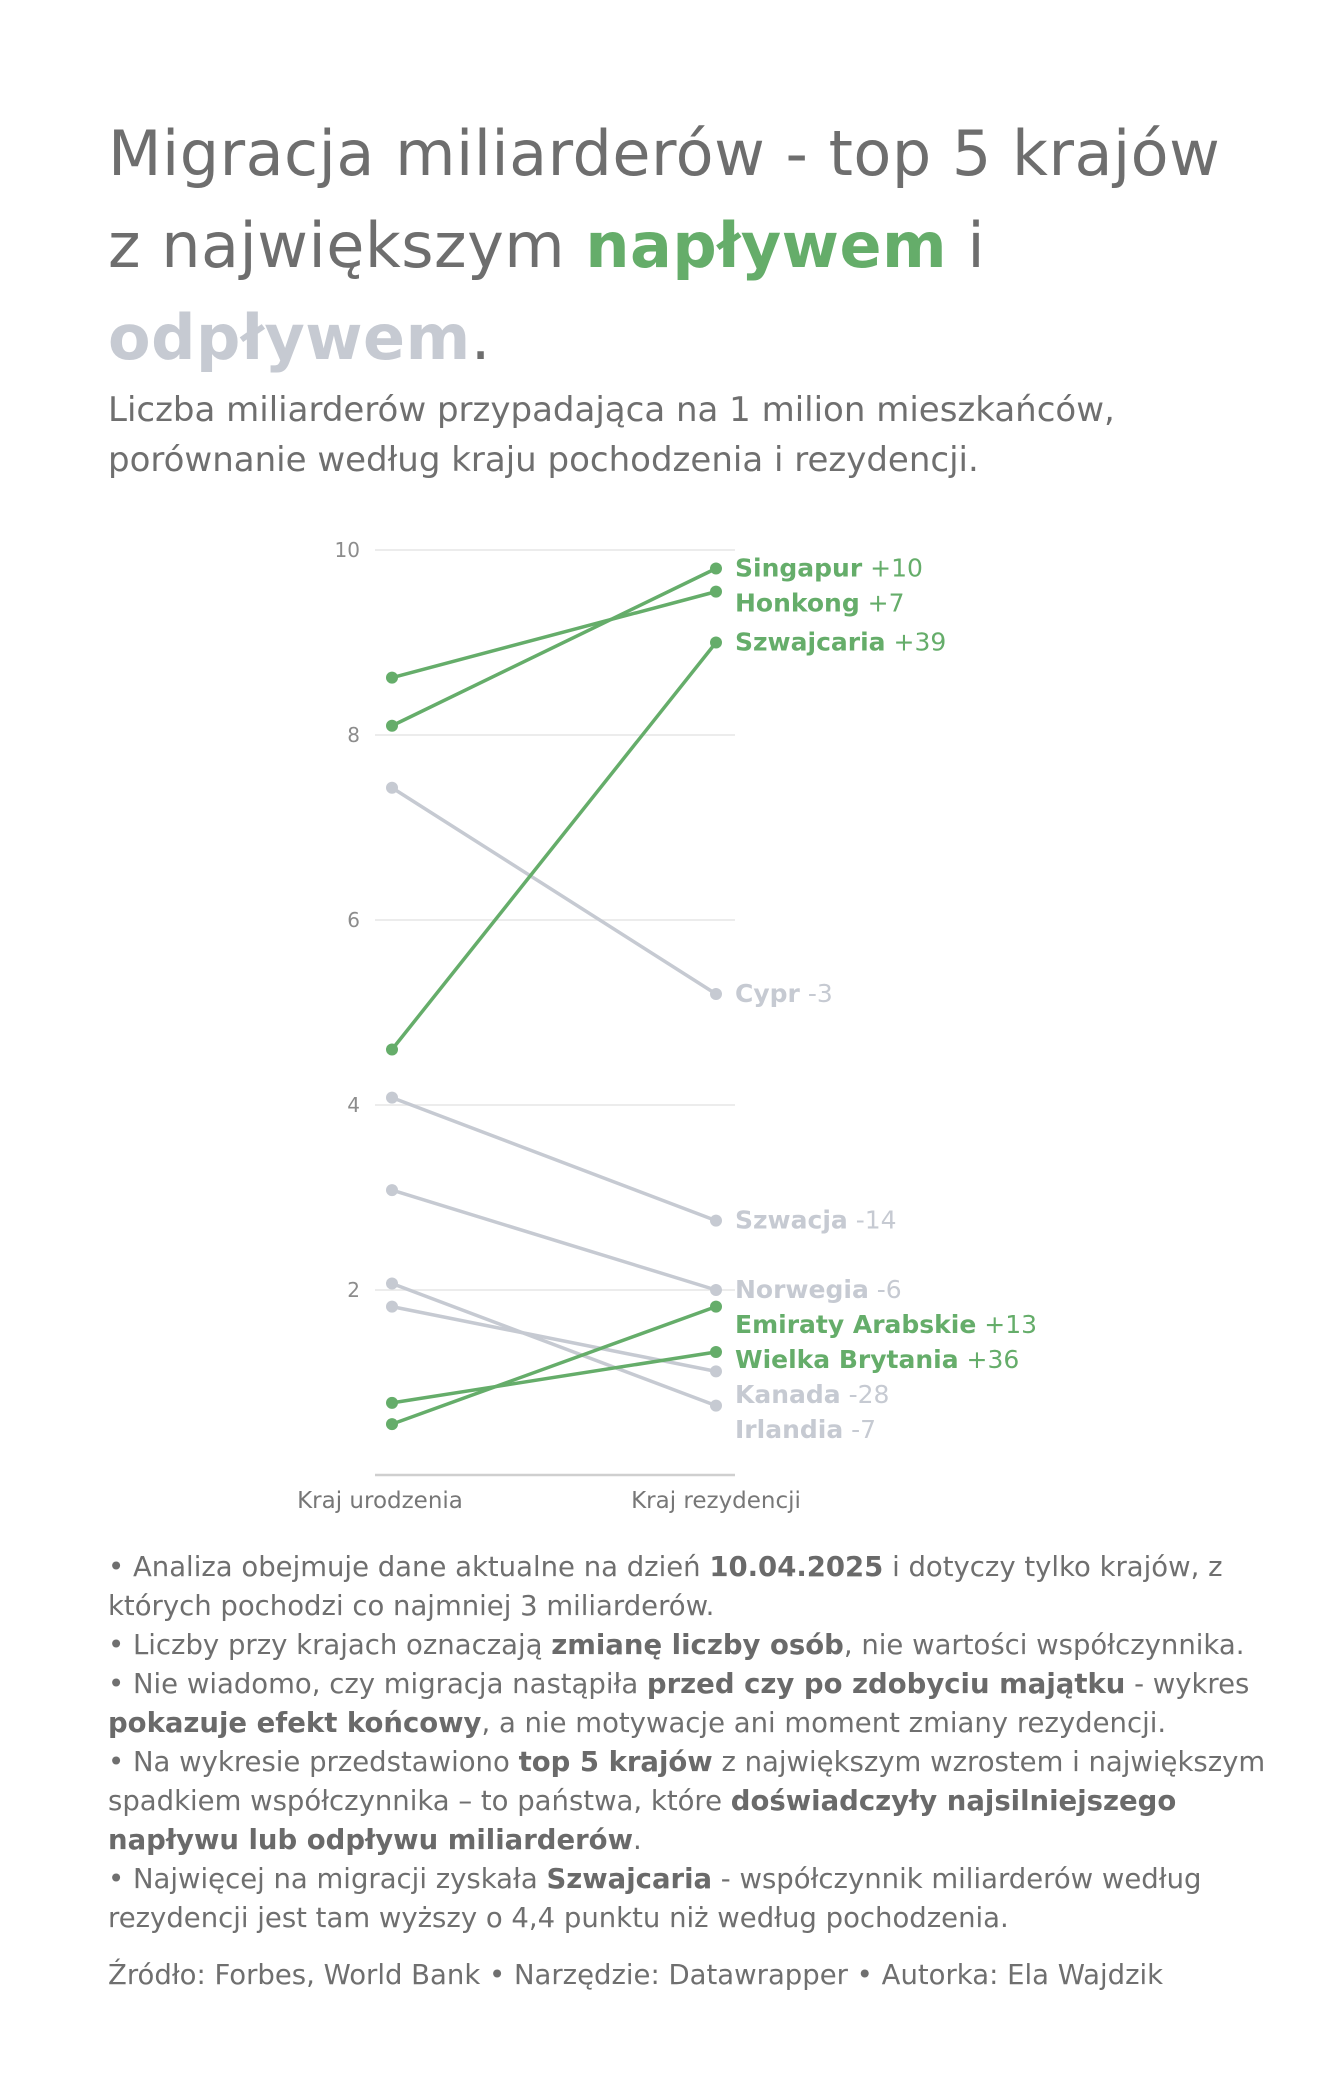 The width and height of the screenshot is (1340, 2100). I want to click on series-name: Emiraty Arabskie, so click(855, 1324).